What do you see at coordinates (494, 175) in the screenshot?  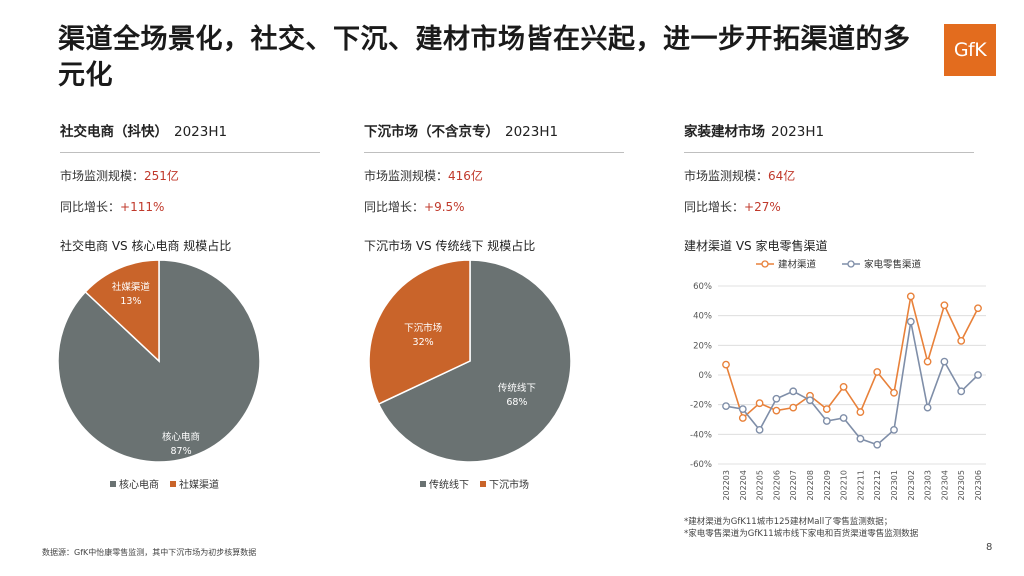 I see `market-size-stat: 市场监测规模：416亿` at bounding box center [494, 175].